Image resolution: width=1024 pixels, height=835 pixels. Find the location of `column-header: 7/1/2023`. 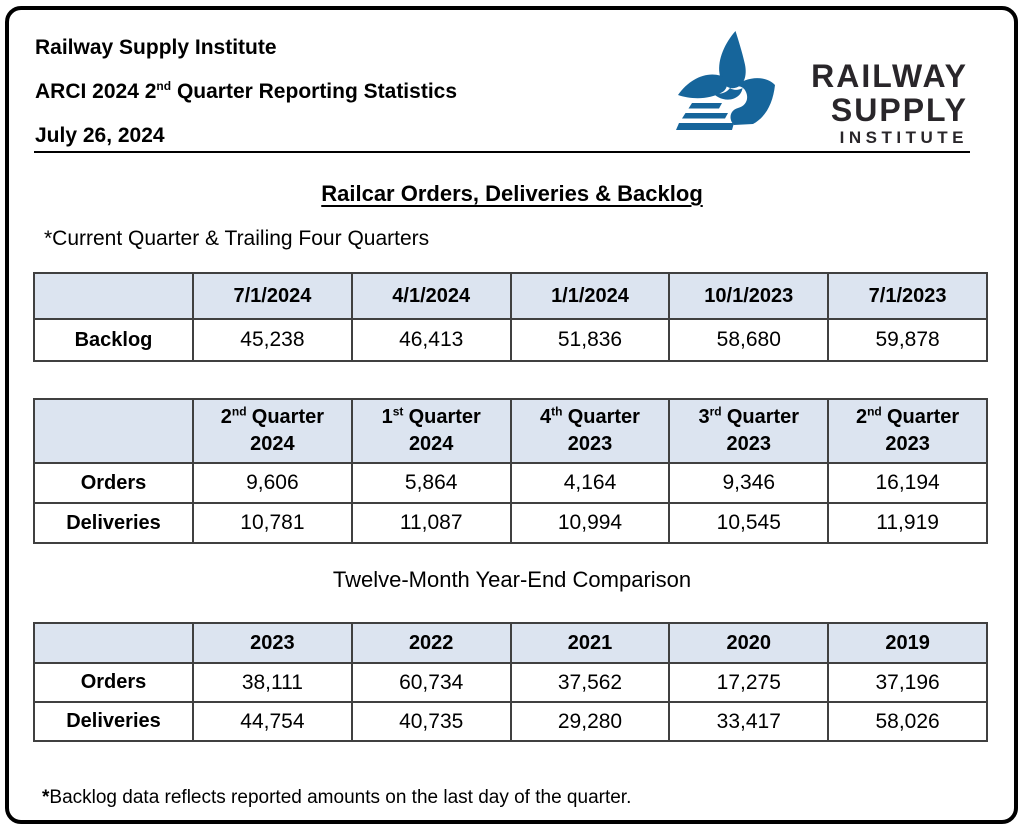

column-header: 7/1/2023 is located at coordinates (907, 296).